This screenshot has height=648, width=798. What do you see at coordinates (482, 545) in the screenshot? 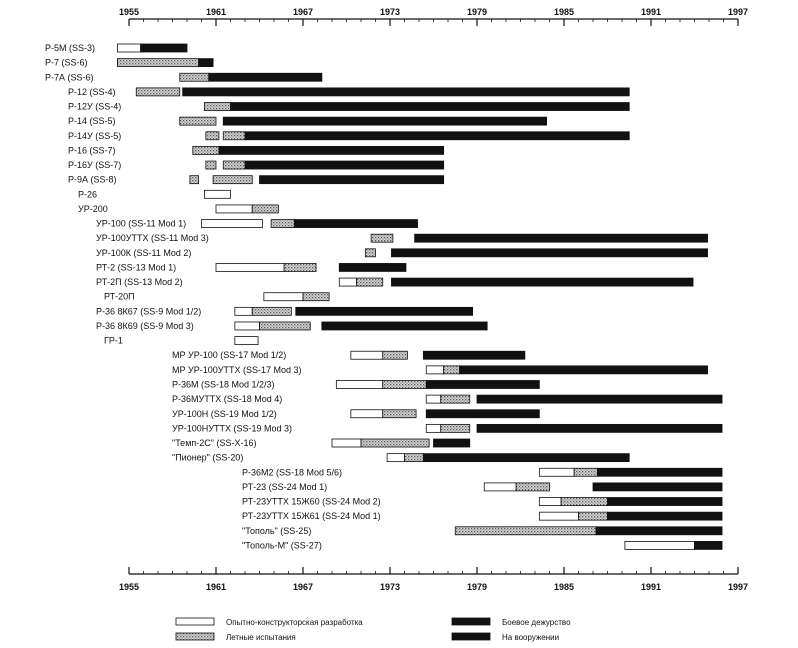
I see `chart-row: "Тополь-М" (SS-27)` at bounding box center [482, 545].